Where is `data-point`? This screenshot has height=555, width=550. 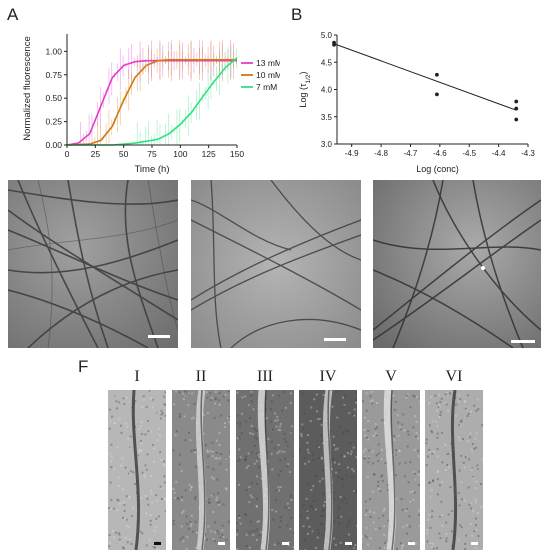 data-point is located at coordinates (516, 119).